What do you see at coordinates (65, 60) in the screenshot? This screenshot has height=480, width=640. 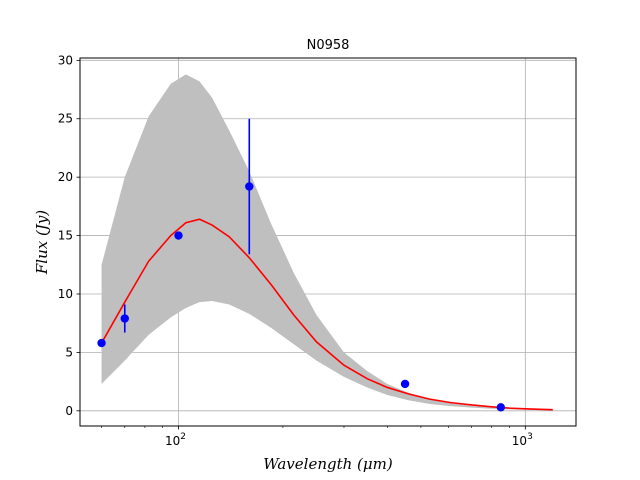 I see `y-tick-label: 30` at bounding box center [65, 60].